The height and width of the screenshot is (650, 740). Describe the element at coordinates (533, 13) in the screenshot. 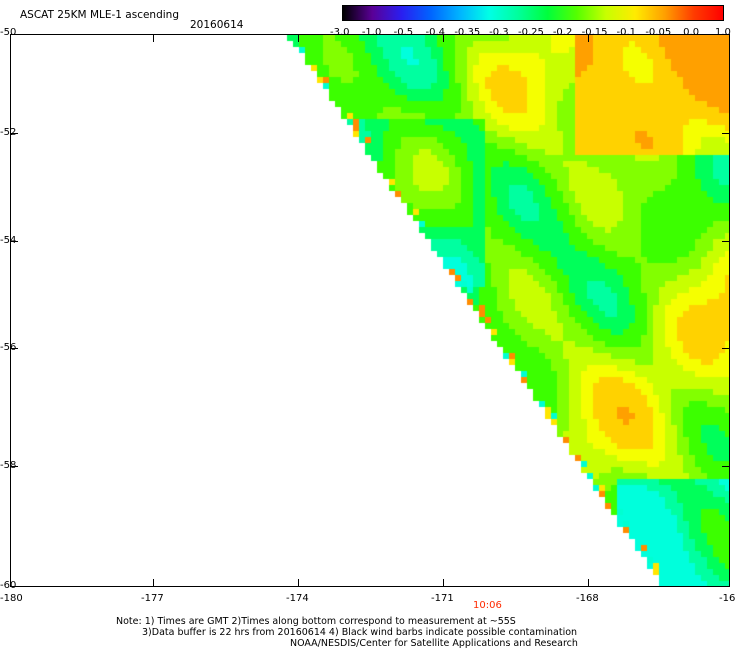

I see `colorbar` at that location.